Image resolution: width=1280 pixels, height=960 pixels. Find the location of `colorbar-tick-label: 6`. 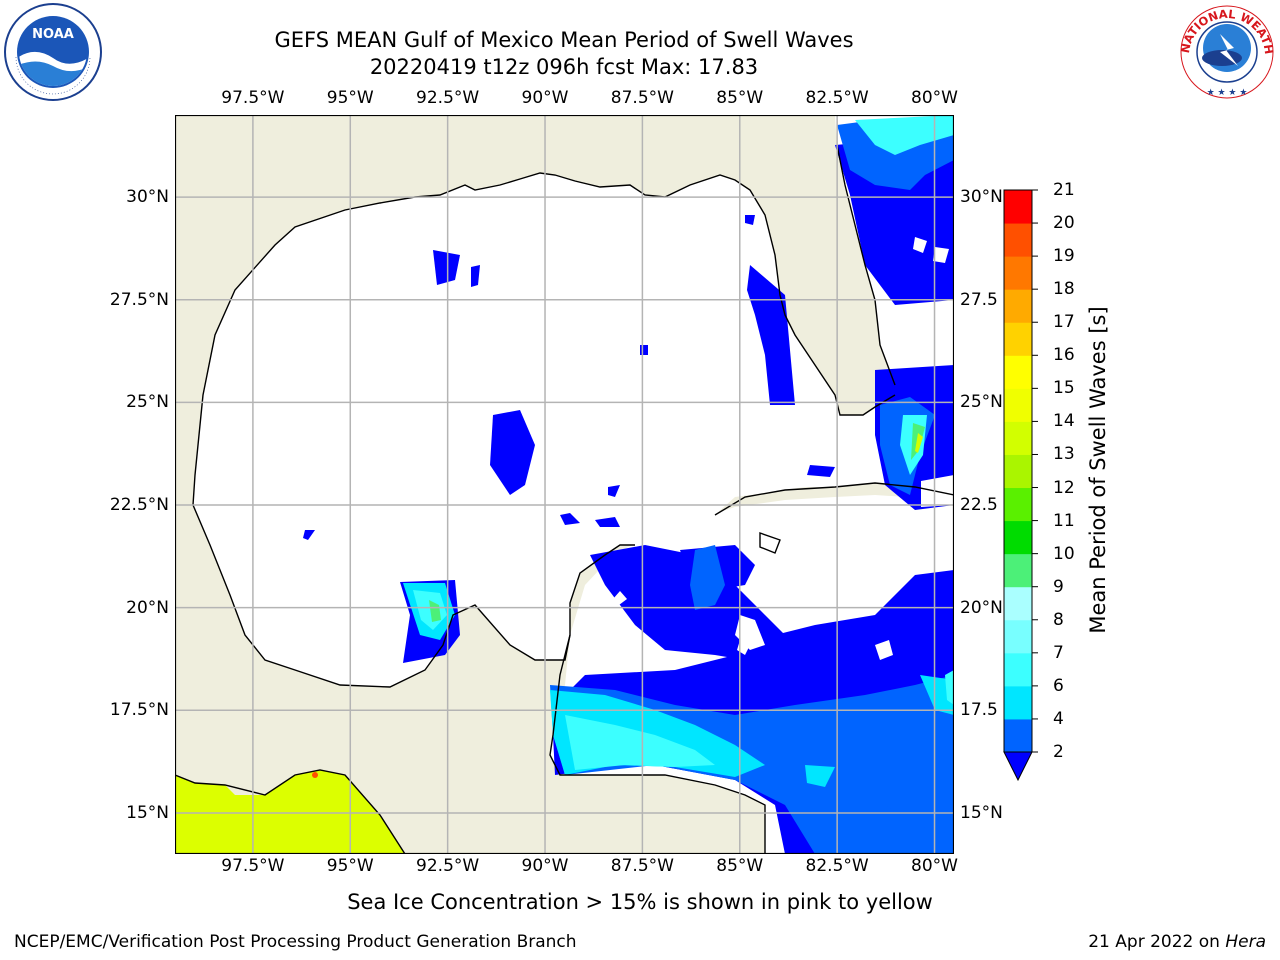

colorbar-tick-label: 6 is located at coordinates (1058, 685).